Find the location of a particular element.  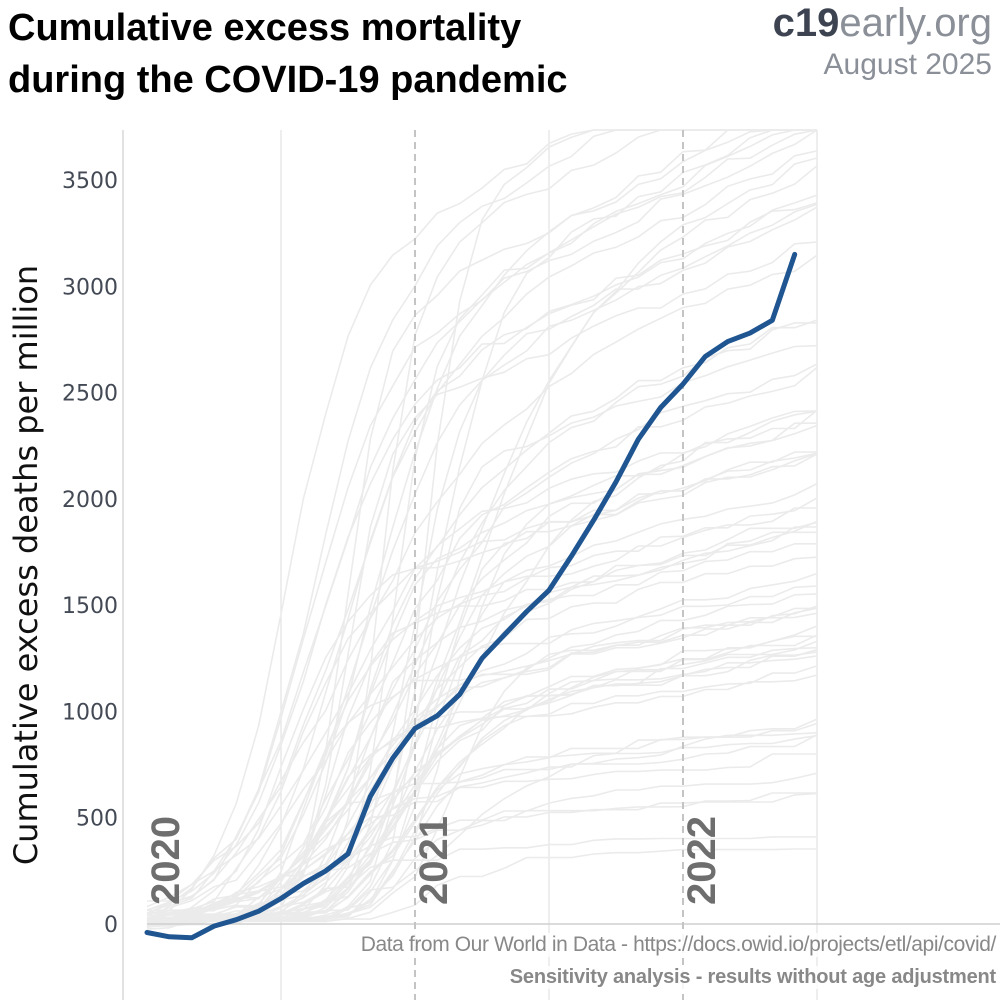

title-line-1: Cumulative excess mortality is located at coordinates (265, 28).